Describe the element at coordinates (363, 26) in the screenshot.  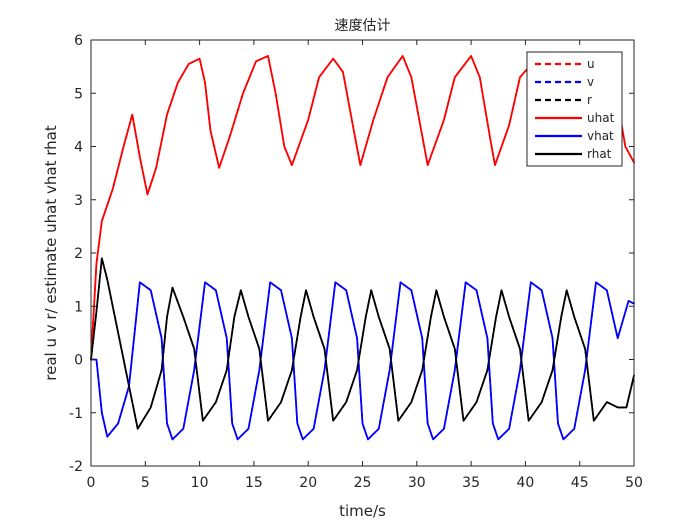
I see `chart-title: 速度估计` at that location.